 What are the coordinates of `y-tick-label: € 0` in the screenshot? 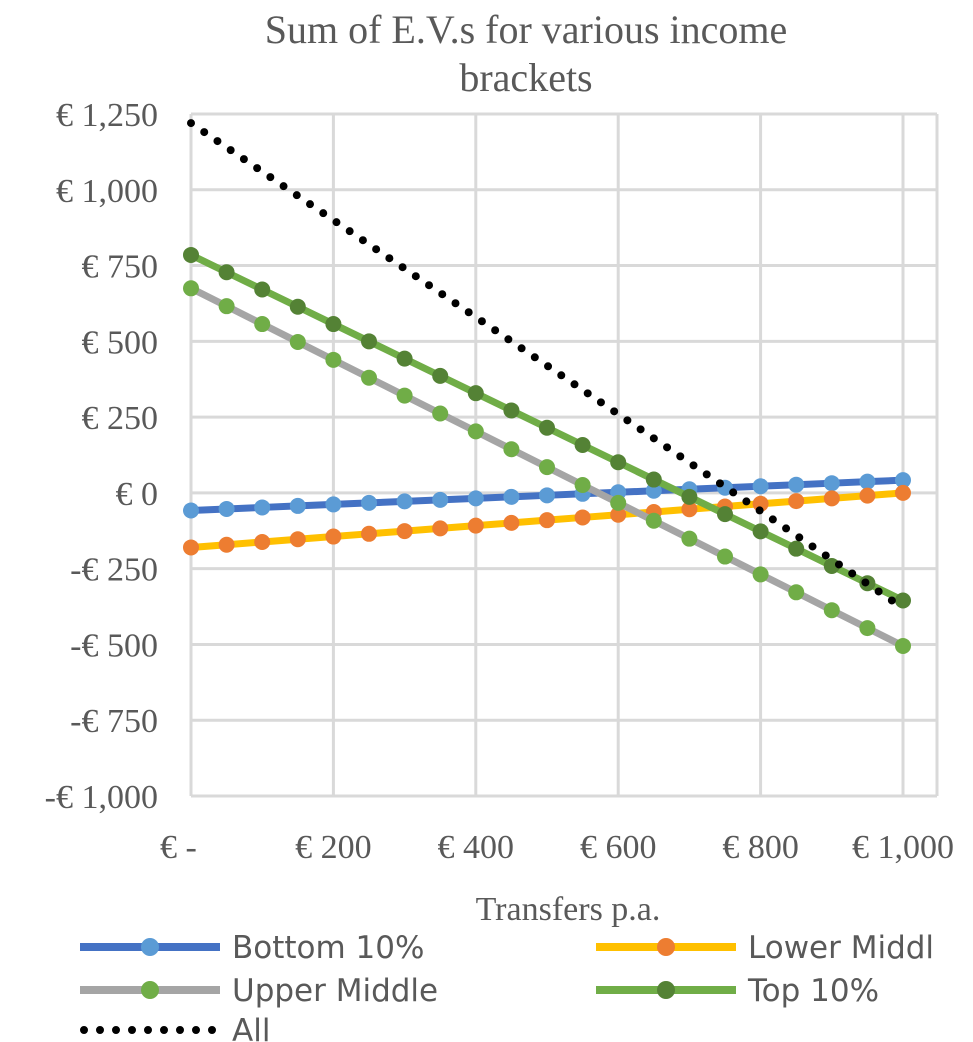 It's located at (137, 494).